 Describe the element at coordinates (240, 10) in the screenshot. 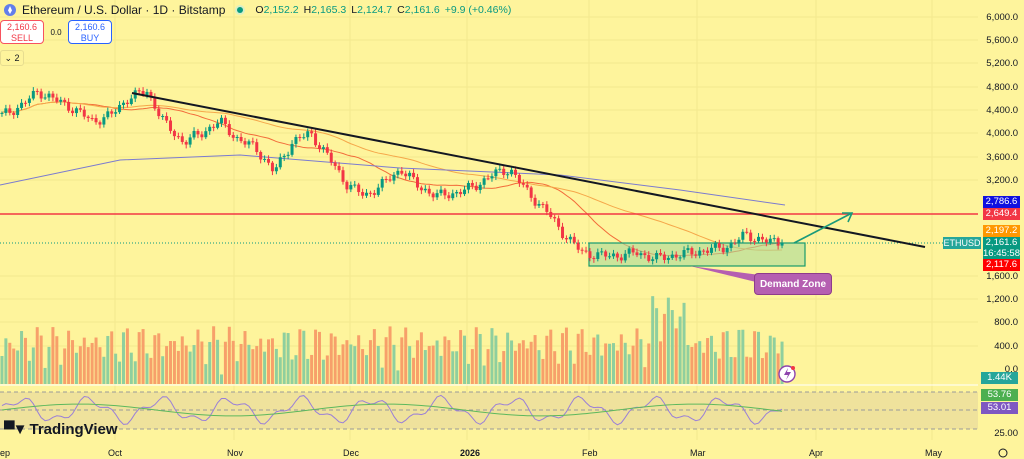

I see `market-status-icon` at that location.